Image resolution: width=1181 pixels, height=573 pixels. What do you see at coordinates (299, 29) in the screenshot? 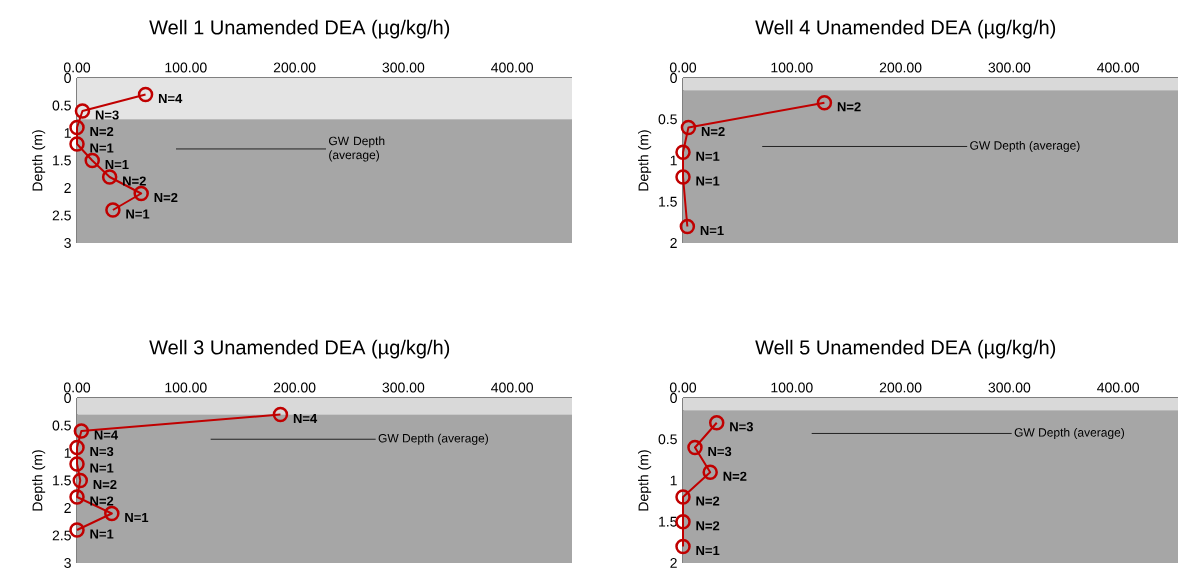
I see `chart-title: Well 1 Unamended DEA (µg/kg/h)` at bounding box center [299, 29].